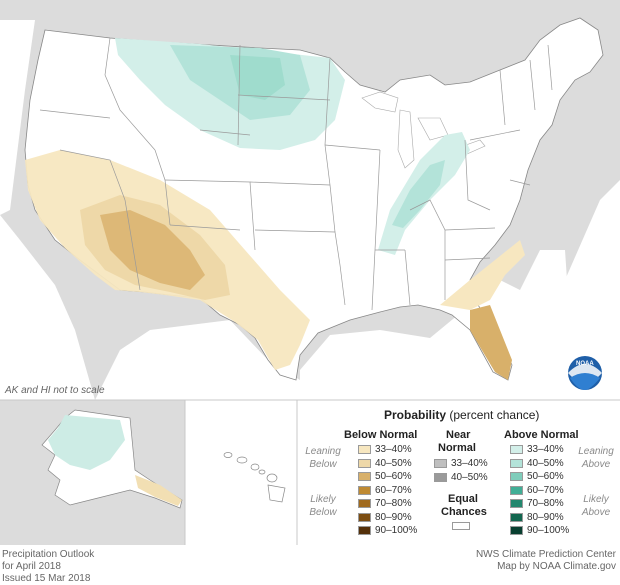 This screenshot has width=620, height=585. Describe the element at coordinates (596, 506) in the screenshot. I see `likely-above-label: Likely Above` at that location.